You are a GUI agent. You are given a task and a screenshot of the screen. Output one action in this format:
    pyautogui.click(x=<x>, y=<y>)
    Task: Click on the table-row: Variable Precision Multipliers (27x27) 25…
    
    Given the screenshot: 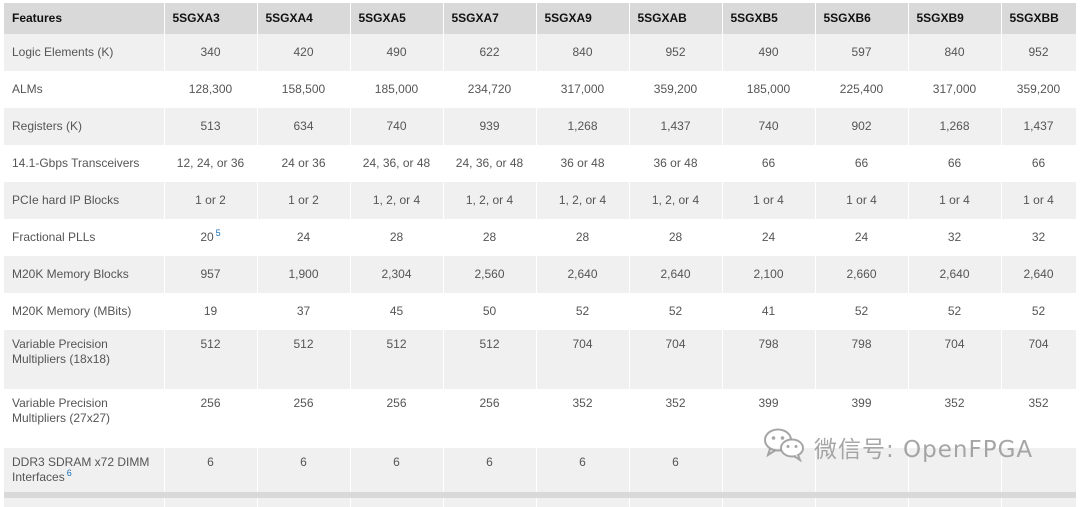 What is the action you would take?
    pyautogui.click(x=540, y=418)
    